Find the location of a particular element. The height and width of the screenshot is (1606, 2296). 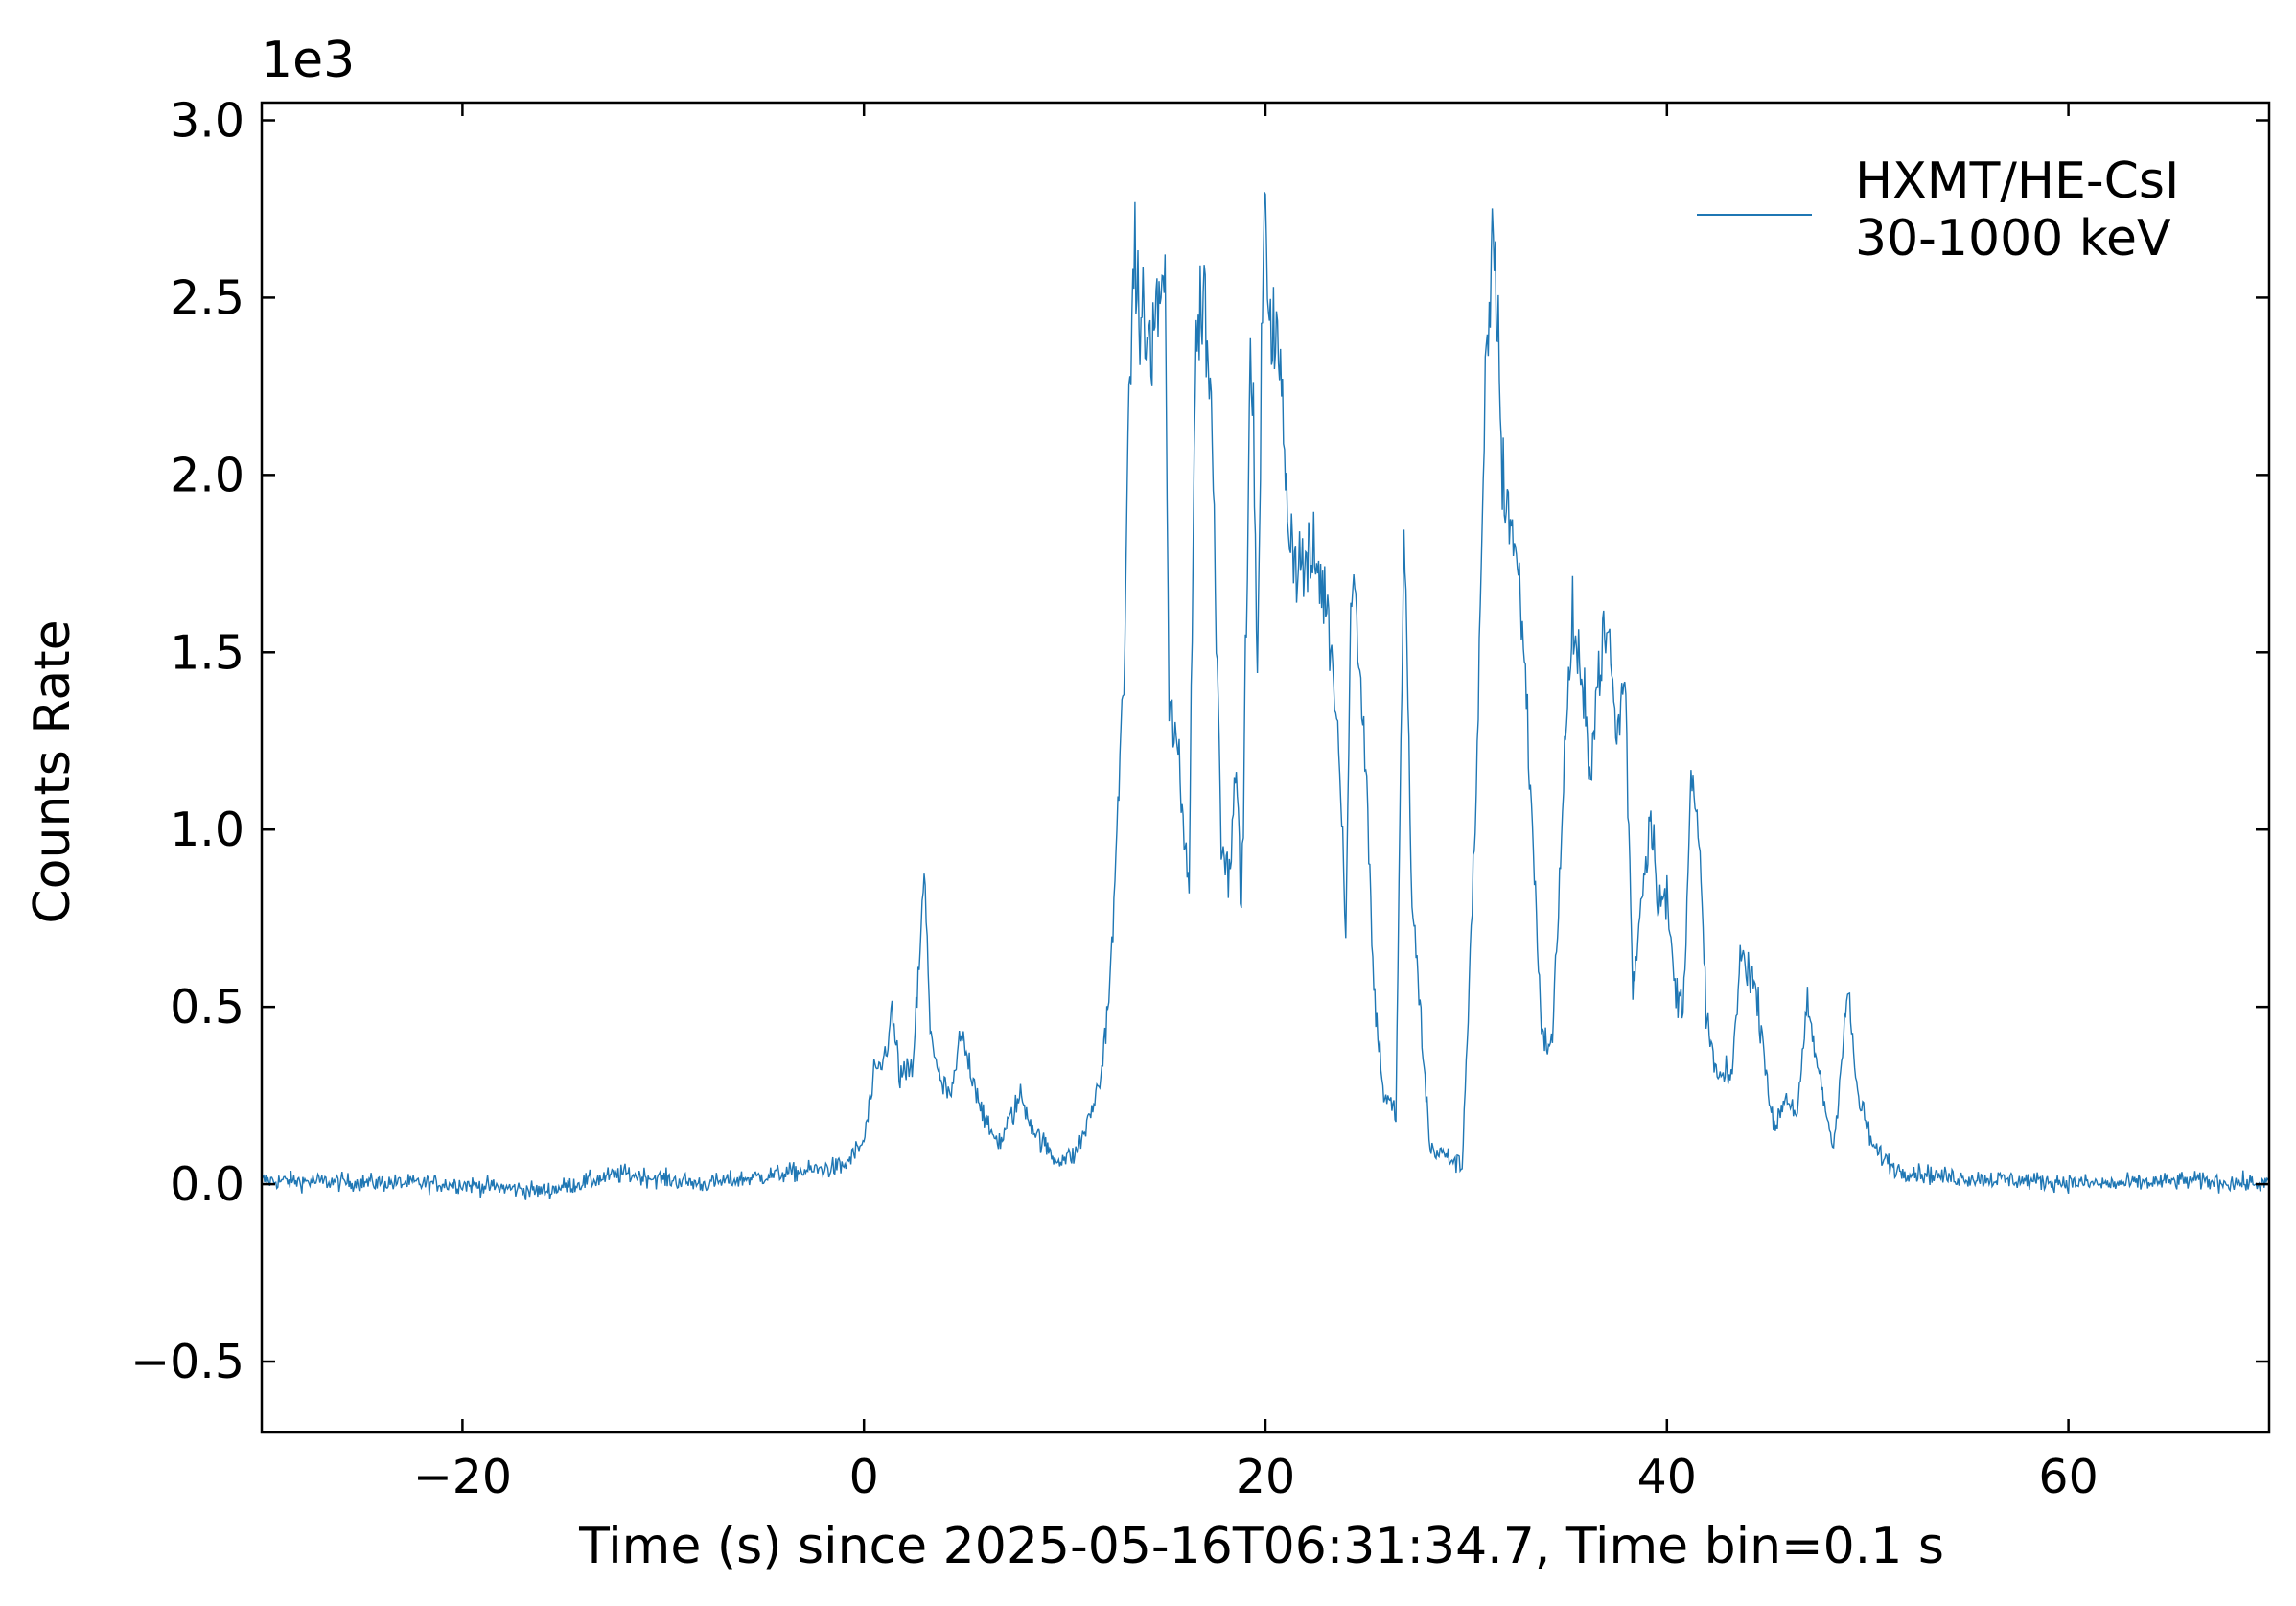

y-tick-label: 3.0 is located at coordinates (207, 120).